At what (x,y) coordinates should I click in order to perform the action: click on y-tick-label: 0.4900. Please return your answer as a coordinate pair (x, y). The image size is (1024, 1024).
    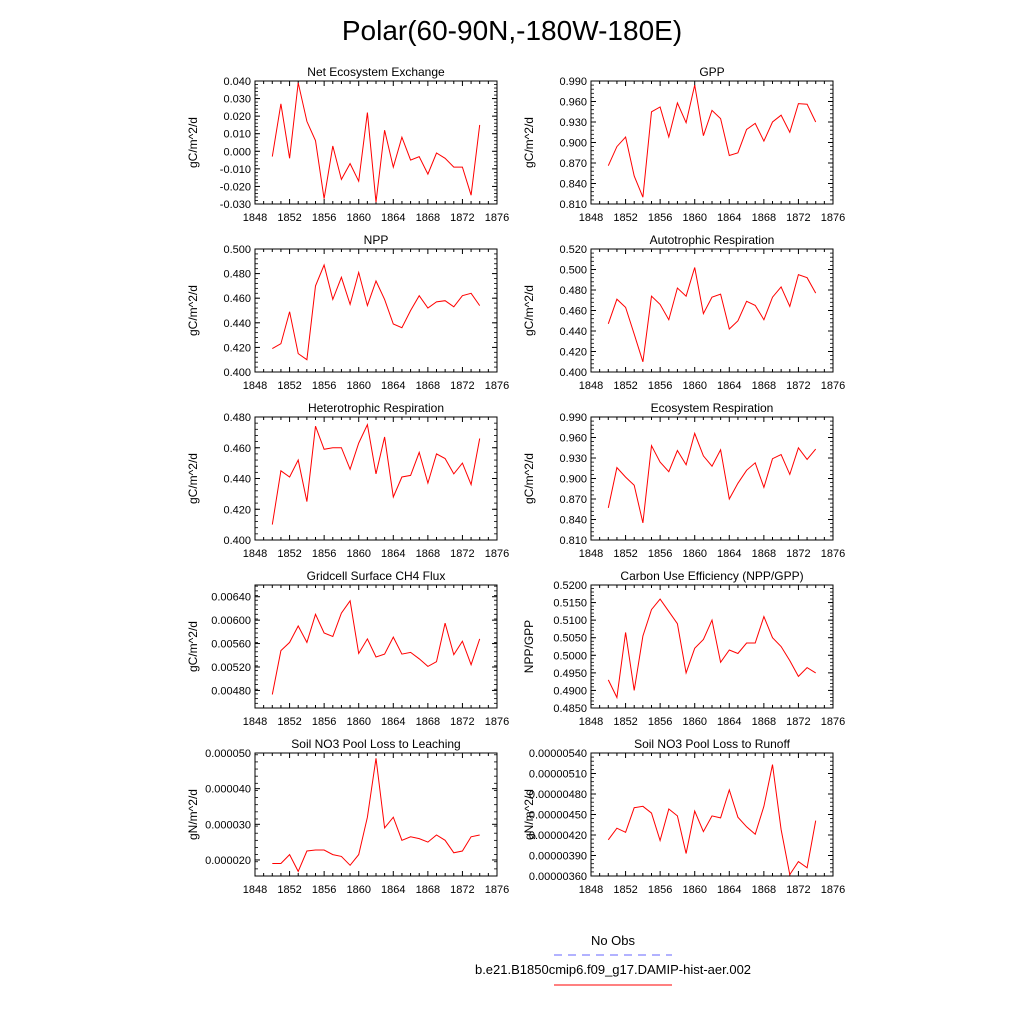
    Looking at the image, I should click on (570, 691).